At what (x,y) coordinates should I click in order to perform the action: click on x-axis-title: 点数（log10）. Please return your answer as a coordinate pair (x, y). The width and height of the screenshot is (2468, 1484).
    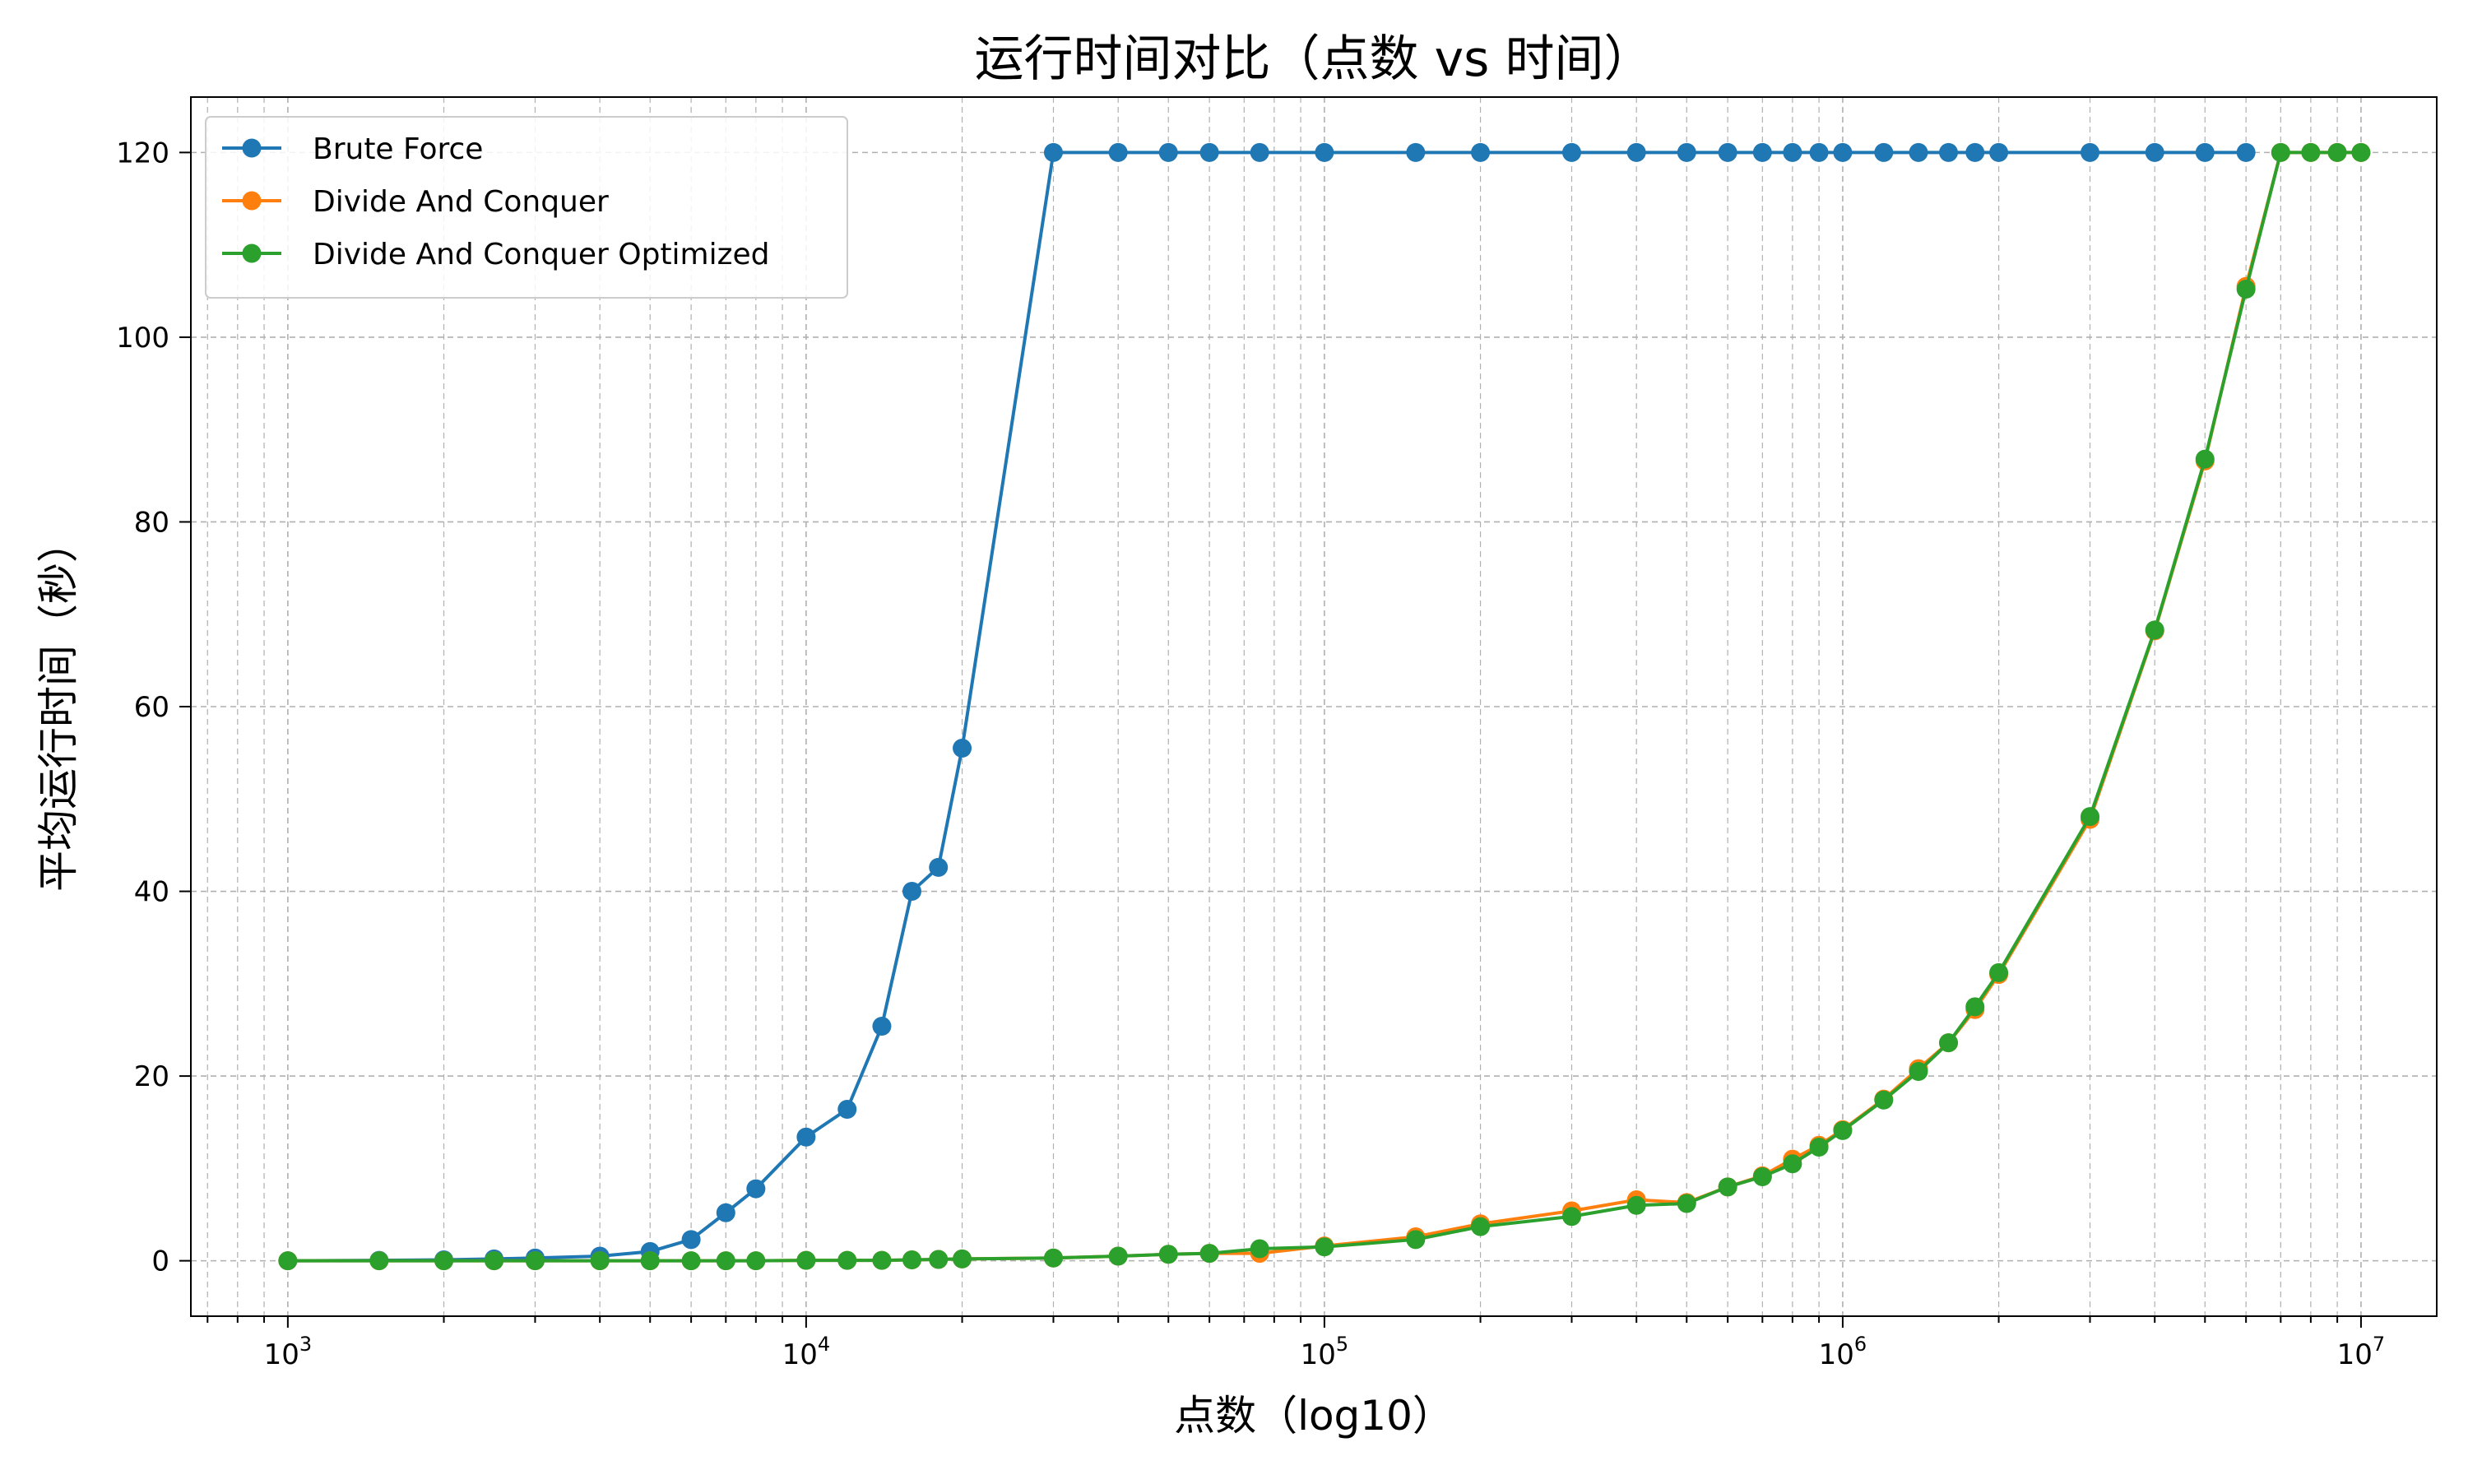
    Looking at the image, I should click on (1314, 1416).